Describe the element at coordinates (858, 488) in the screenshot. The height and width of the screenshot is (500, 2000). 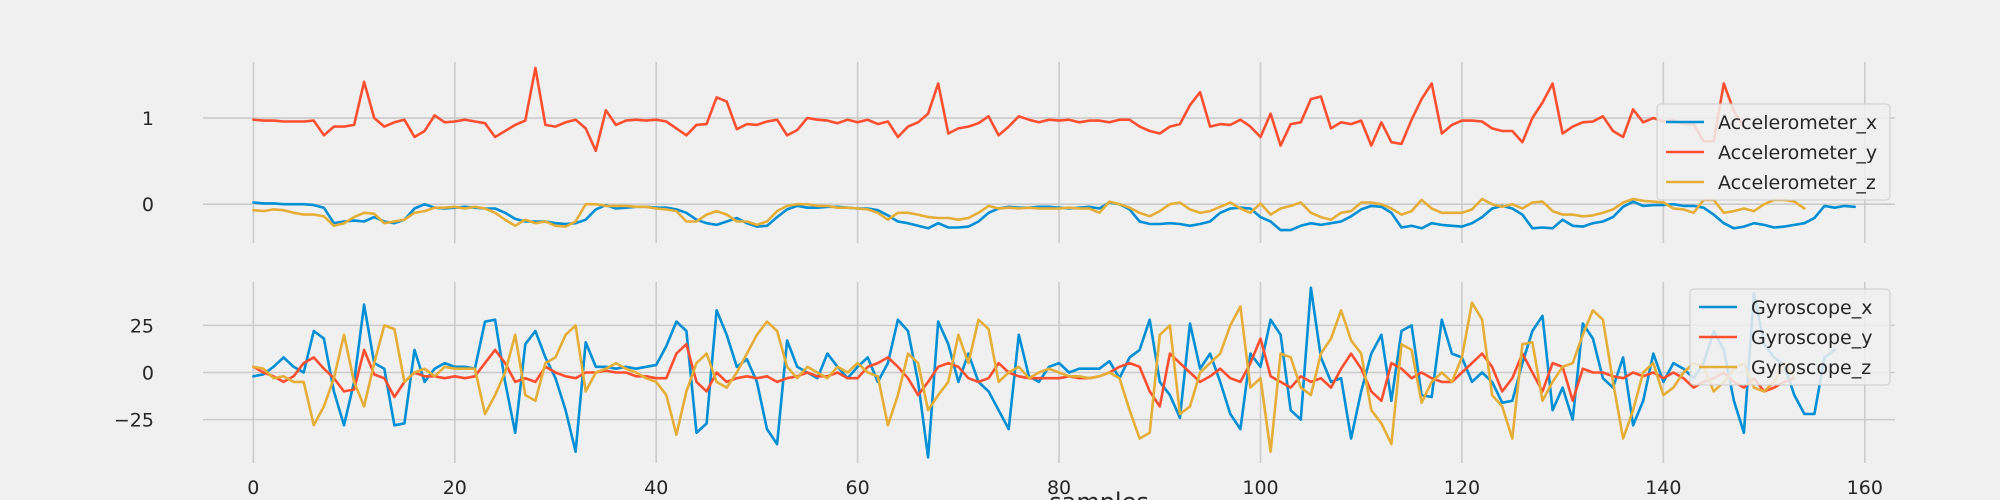
I see `x-tick-label: 60` at that location.